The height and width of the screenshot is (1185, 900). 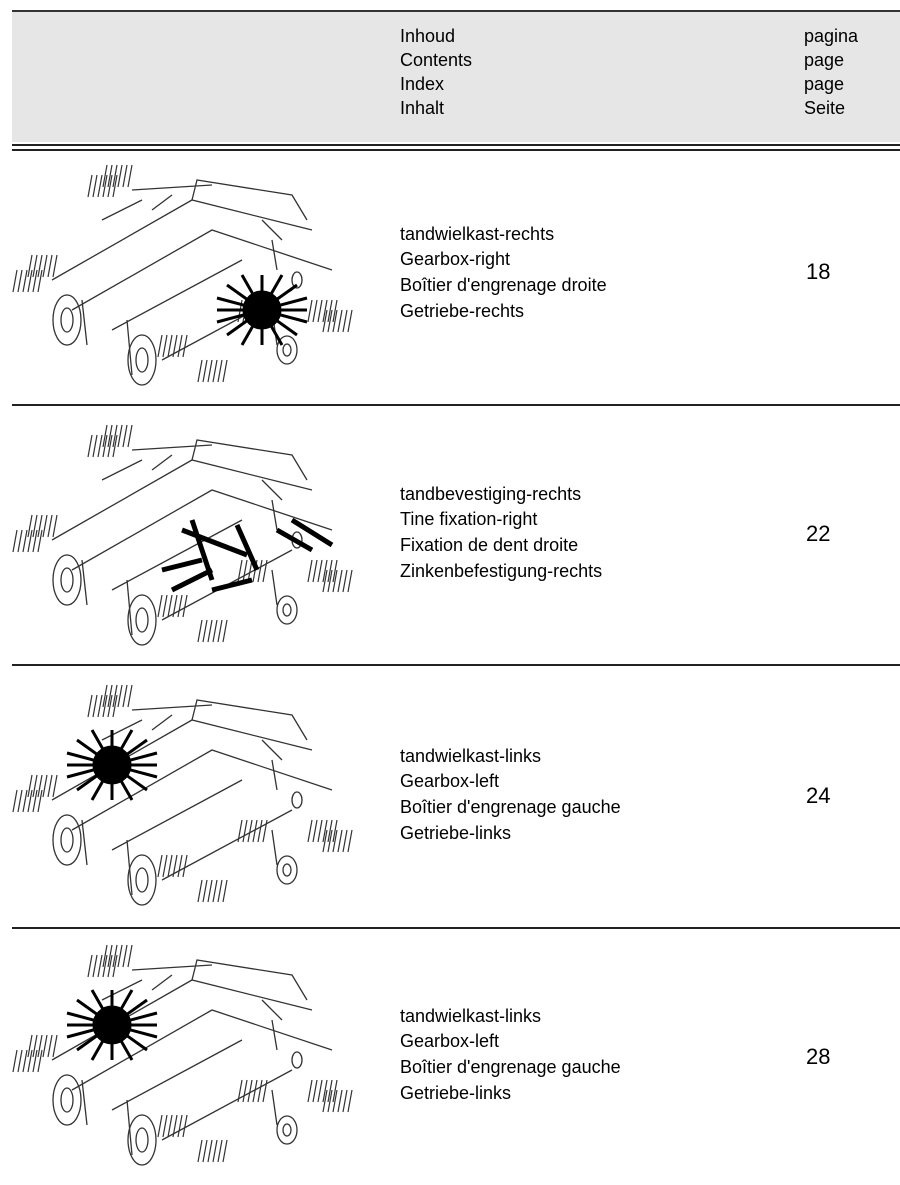 What do you see at coordinates (422, 108) in the screenshot?
I see `header-title: Inhalt` at bounding box center [422, 108].